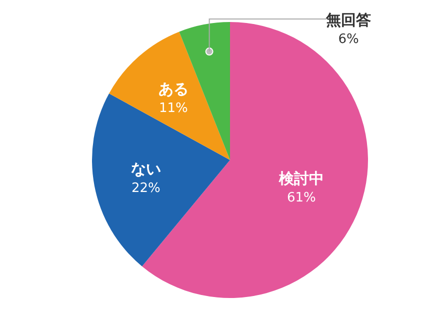 The width and height of the screenshot is (445, 322). Describe the element at coordinates (301, 198) in the screenshot. I see `data-label: 61%` at that location.